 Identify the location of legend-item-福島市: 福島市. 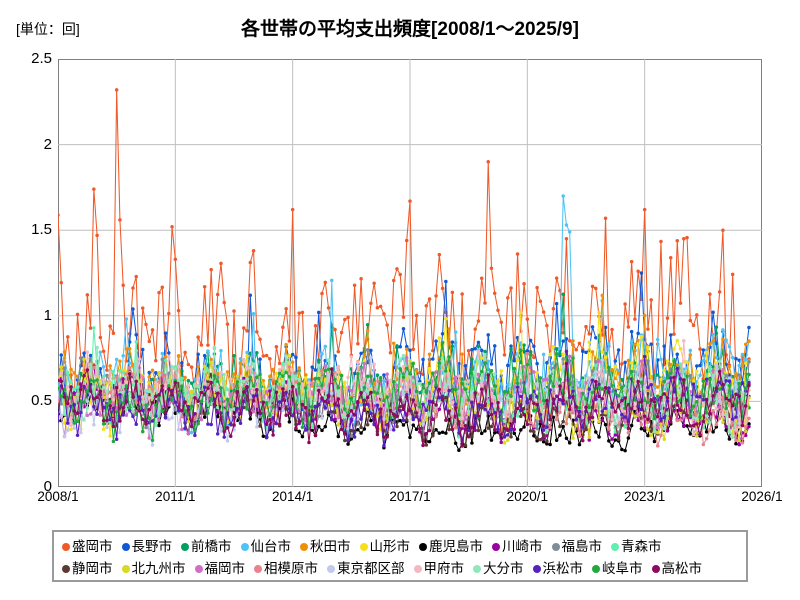
(576, 547).